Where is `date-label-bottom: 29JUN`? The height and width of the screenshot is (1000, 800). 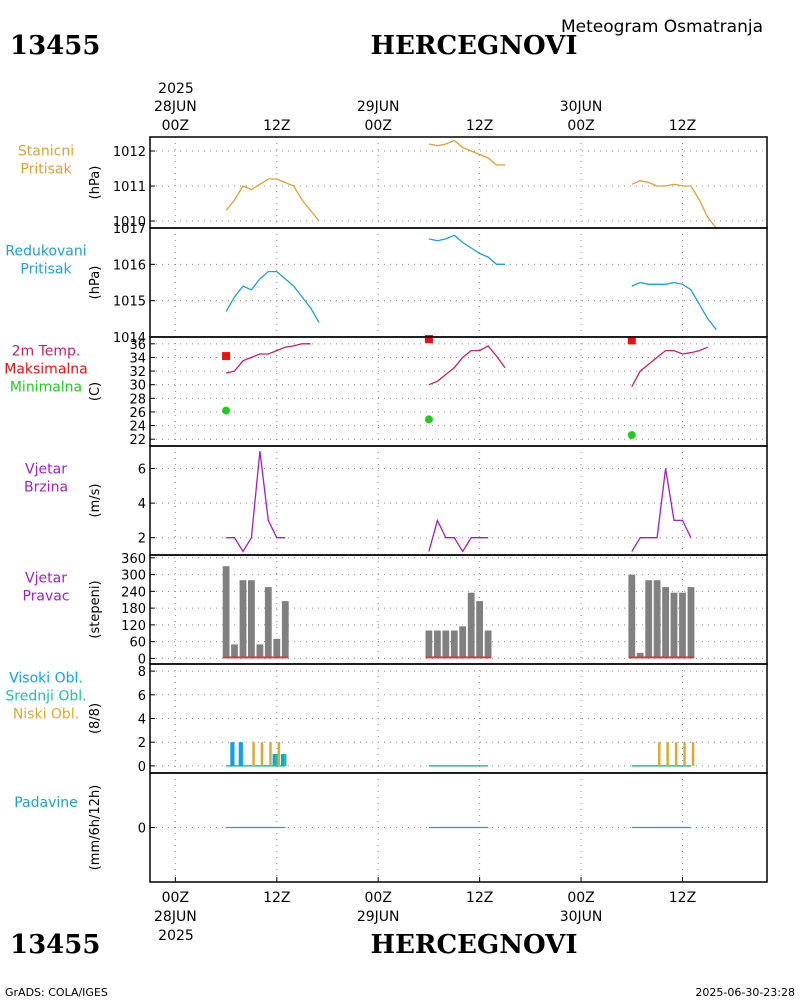
date-label-bottom: 29JUN is located at coordinates (378, 917).